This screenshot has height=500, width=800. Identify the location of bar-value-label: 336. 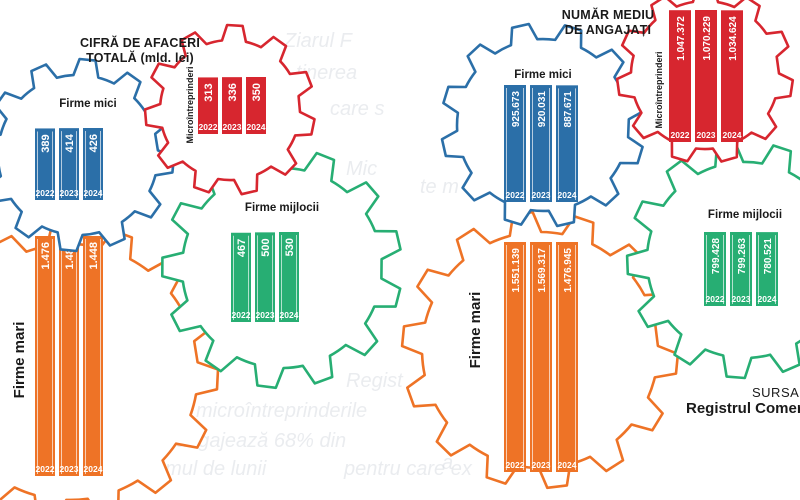
(233, 92).